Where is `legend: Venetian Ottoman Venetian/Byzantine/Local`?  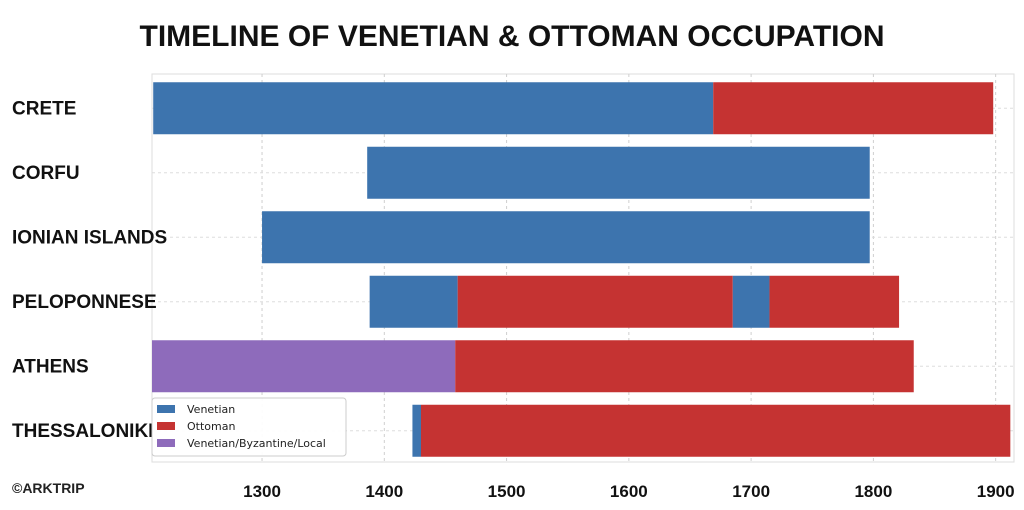 legend: Venetian Ottoman Venetian/Byzantine/Local is located at coordinates (249, 427).